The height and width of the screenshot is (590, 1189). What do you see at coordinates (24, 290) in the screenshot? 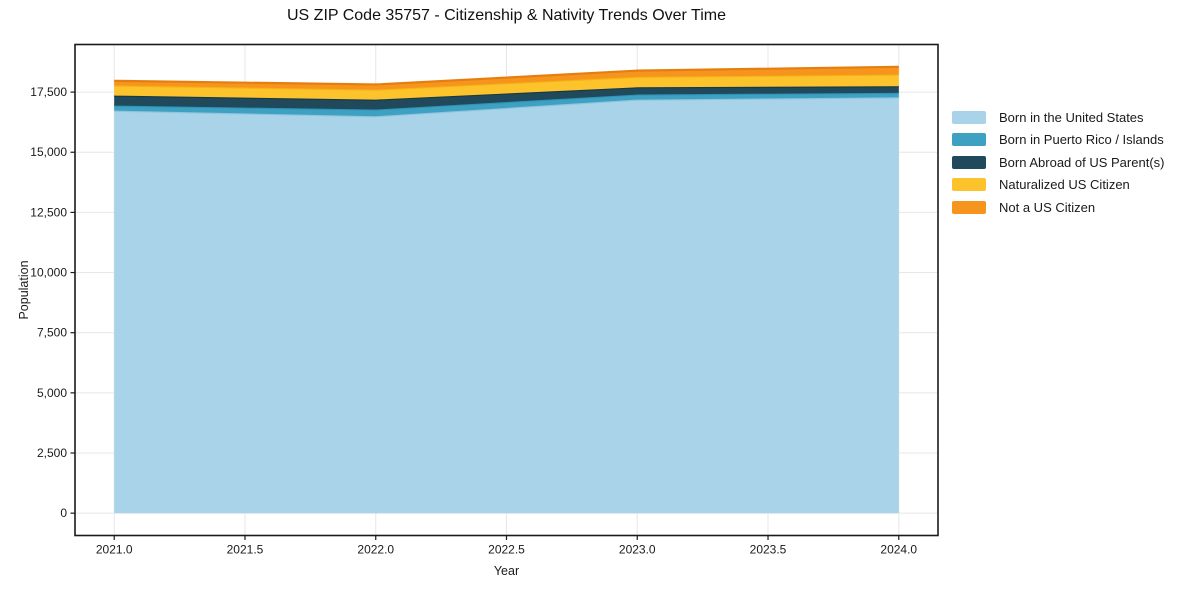
I see `y-axis-label: Population` at bounding box center [24, 290].